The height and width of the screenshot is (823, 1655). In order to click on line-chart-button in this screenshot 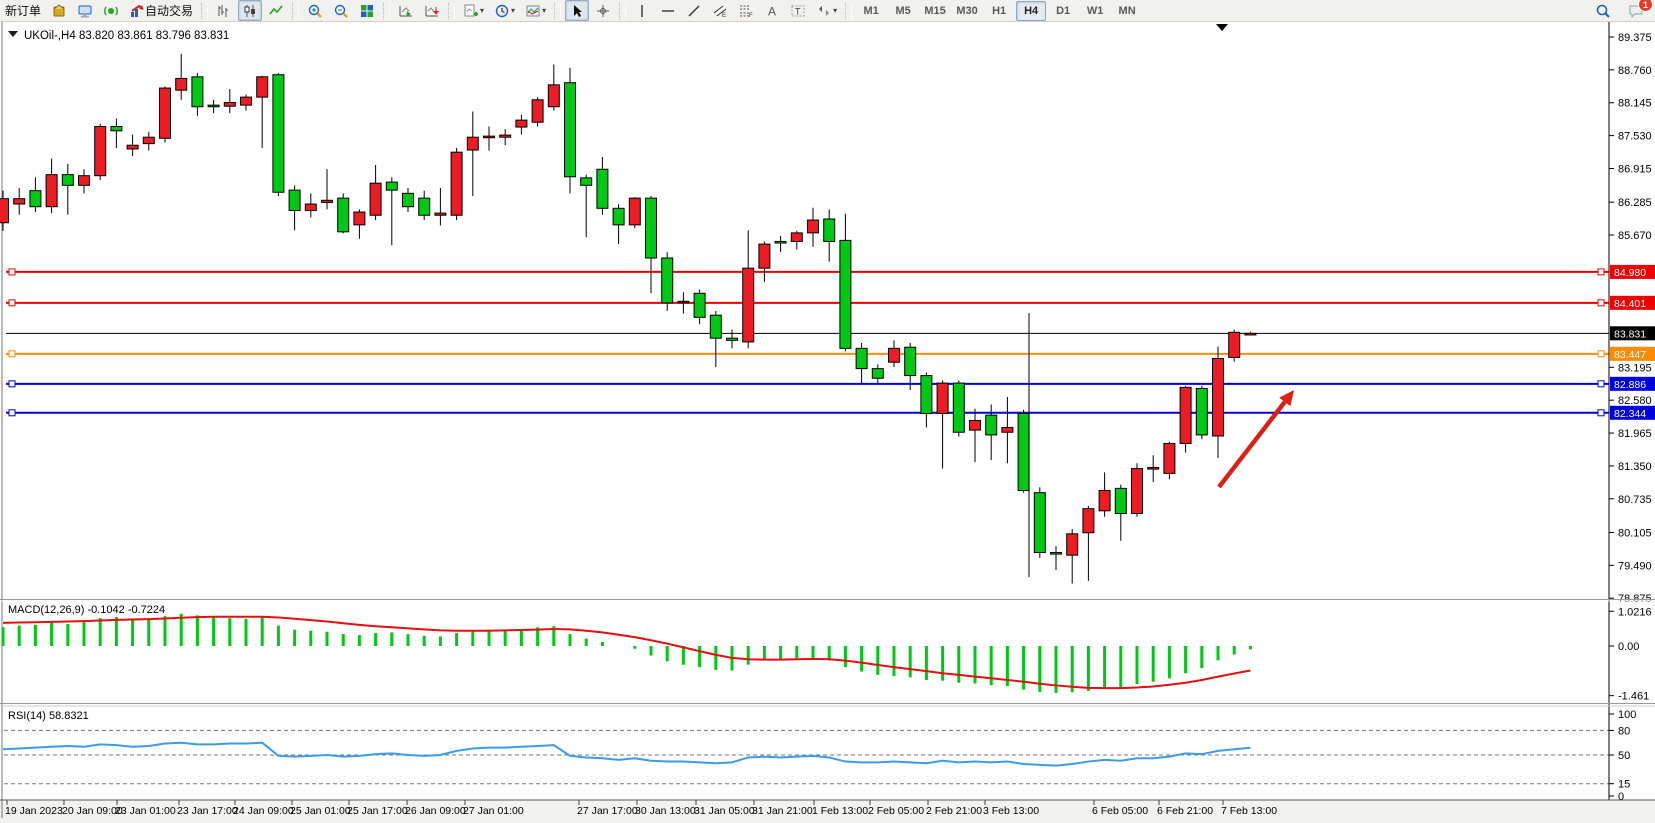, I will do `click(276, 10)`.